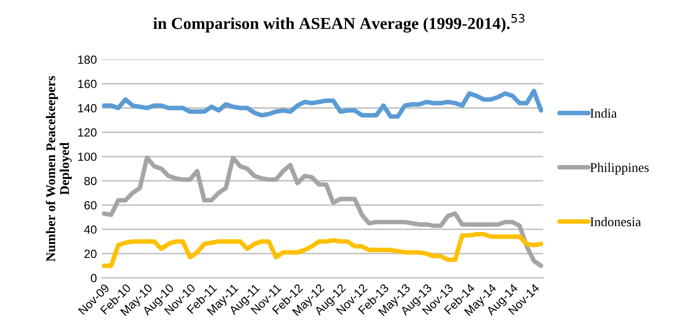 Image resolution: width=679 pixels, height=334 pixels. What do you see at coordinates (90, 229) in the screenshot?
I see `y-tick-label: 40` at bounding box center [90, 229].